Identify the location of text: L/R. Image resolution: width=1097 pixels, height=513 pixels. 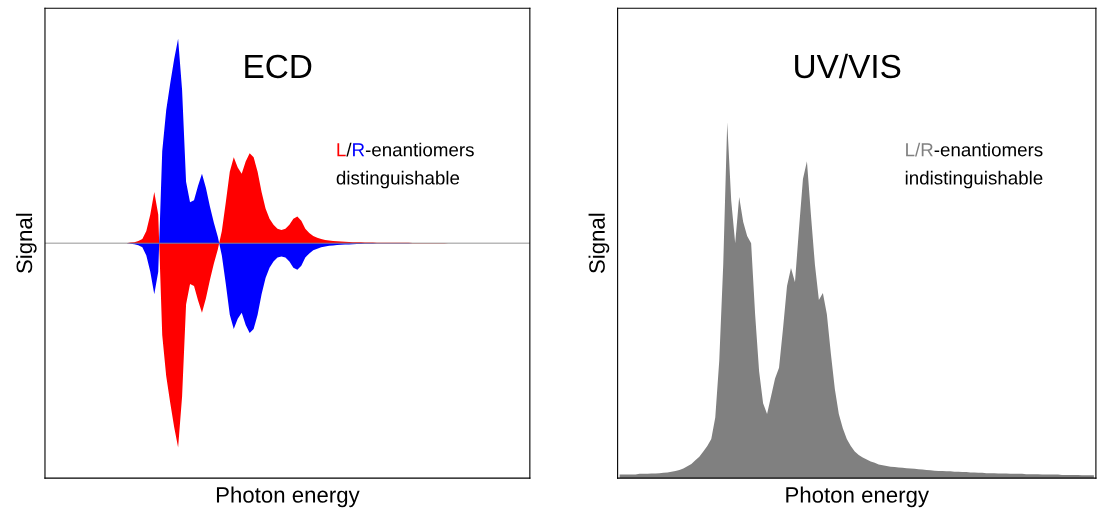
(919, 149).